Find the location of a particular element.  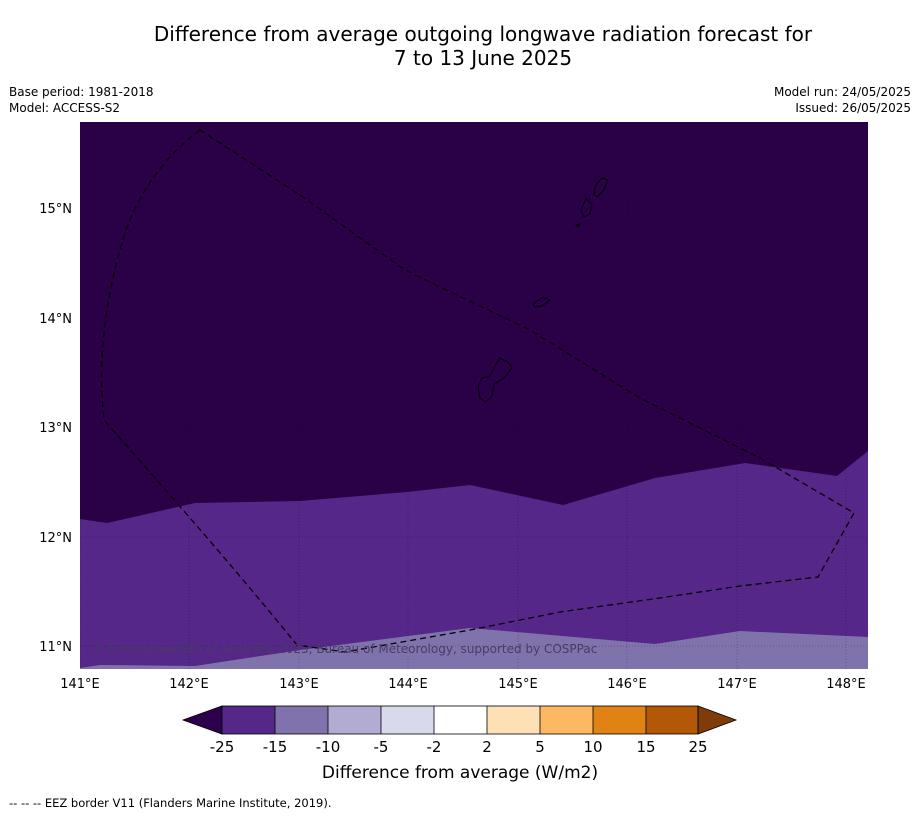

colorbar-tick: -10 is located at coordinates (328, 747).